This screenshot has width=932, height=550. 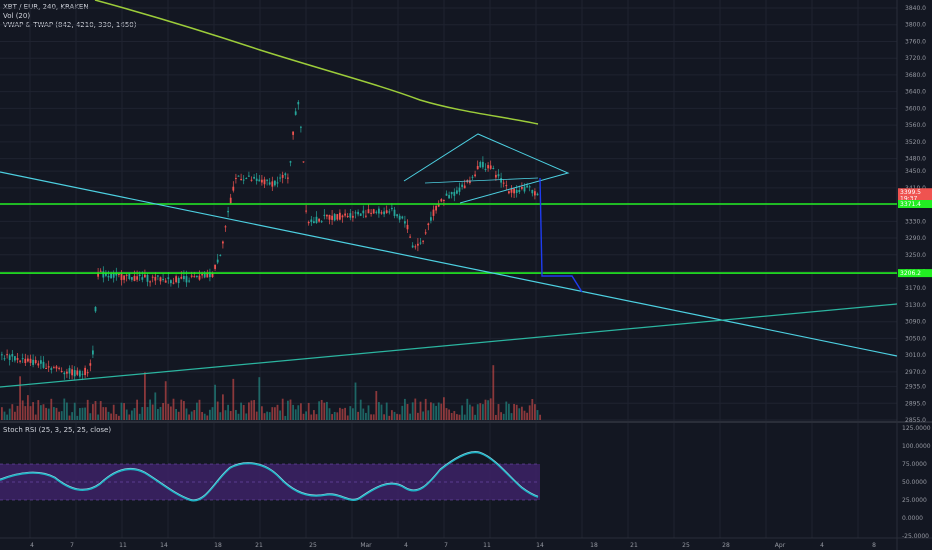 What do you see at coordinates (17, 16) in the screenshot?
I see `volume-legend: Vol (20)` at bounding box center [17, 16].